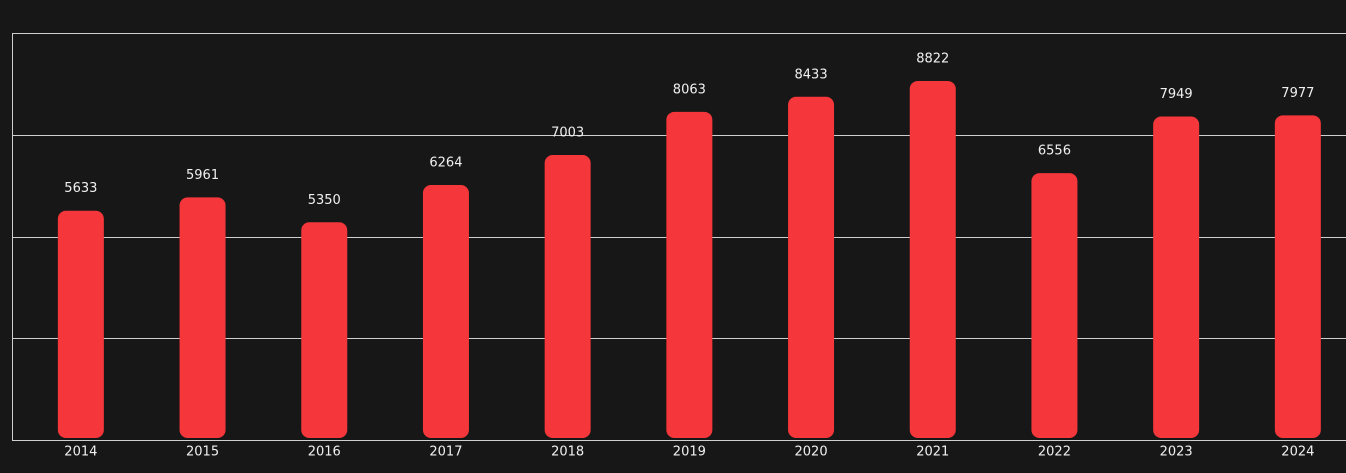 The width and height of the screenshot is (1346, 473). Describe the element at coordinates (932, 58) in the screenshot. I see `value-label: 8822` at that location.